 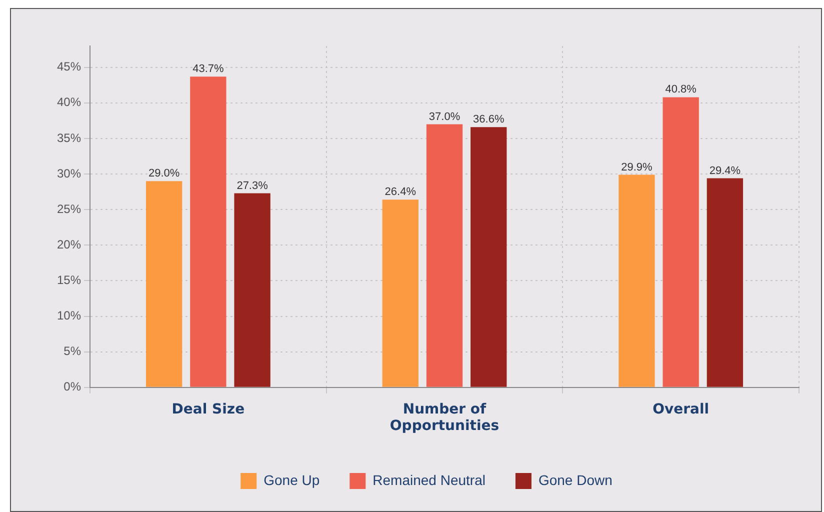 What do you see at coordinates (69, 280) in the screenshot?
I see `y-tick-label: 15%` at bounding box center [69, 280].